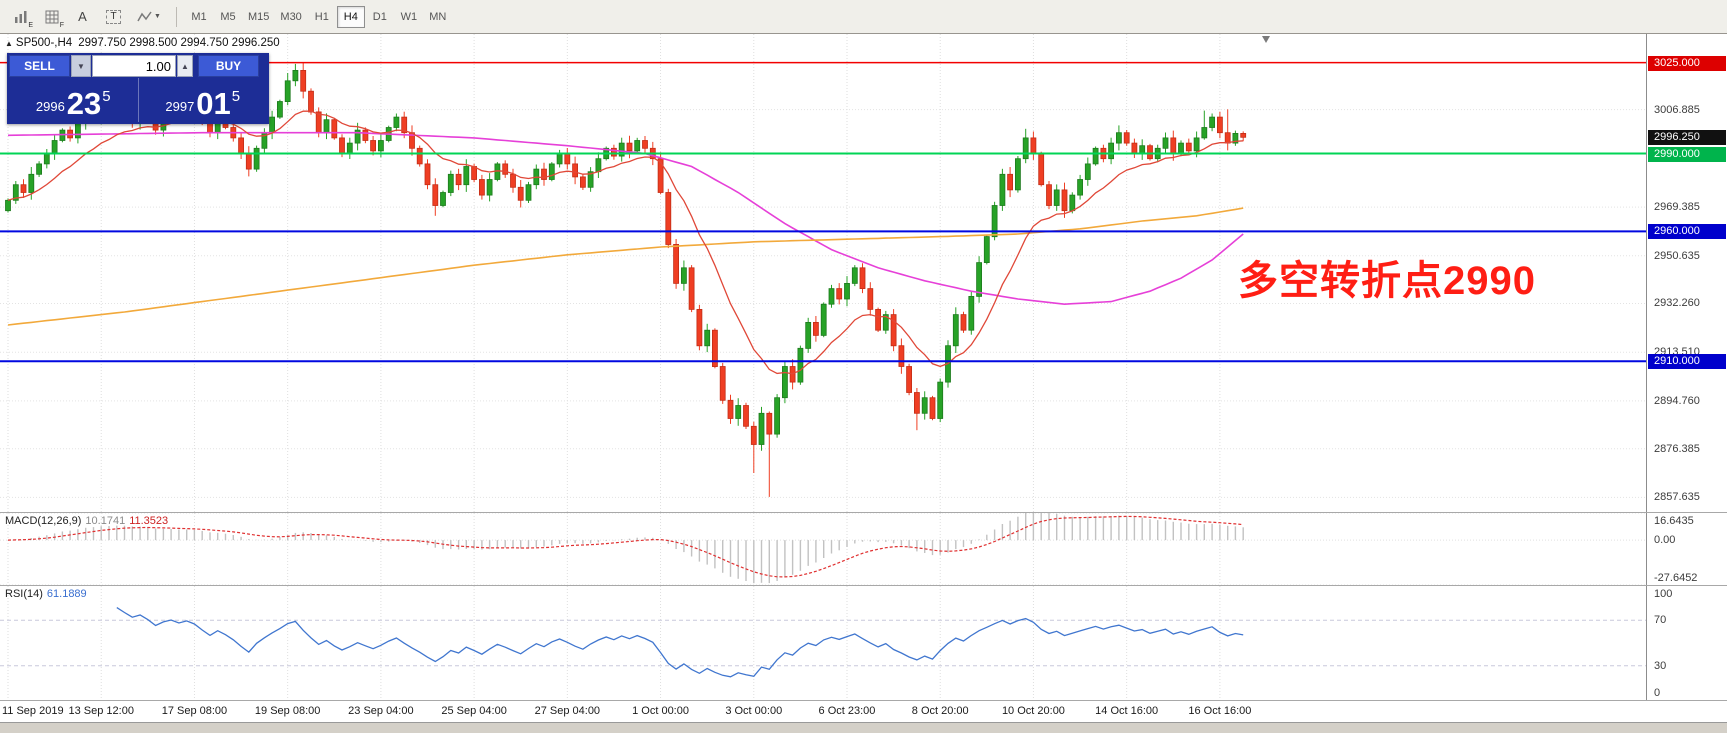  I want to click on rsi-header: RSI(14) 61.1889, so click(46, 594).